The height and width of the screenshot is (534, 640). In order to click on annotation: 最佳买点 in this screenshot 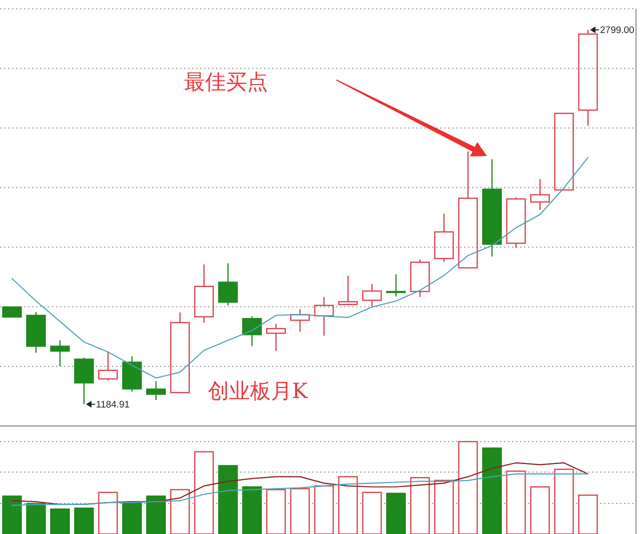, I will do `click(226, 82)`.